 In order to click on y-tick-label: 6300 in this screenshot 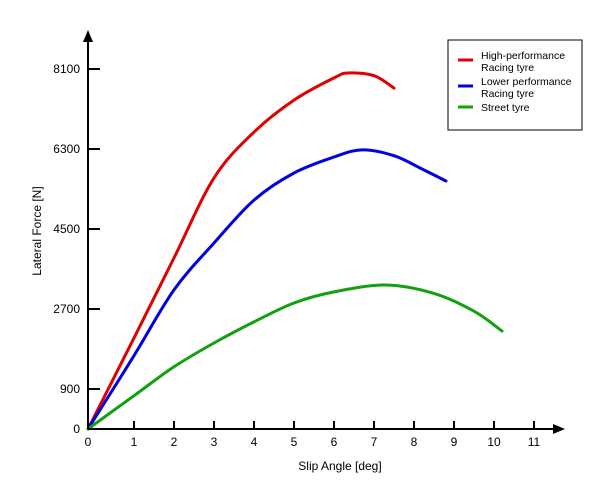, I will do `click(66, 149)`.